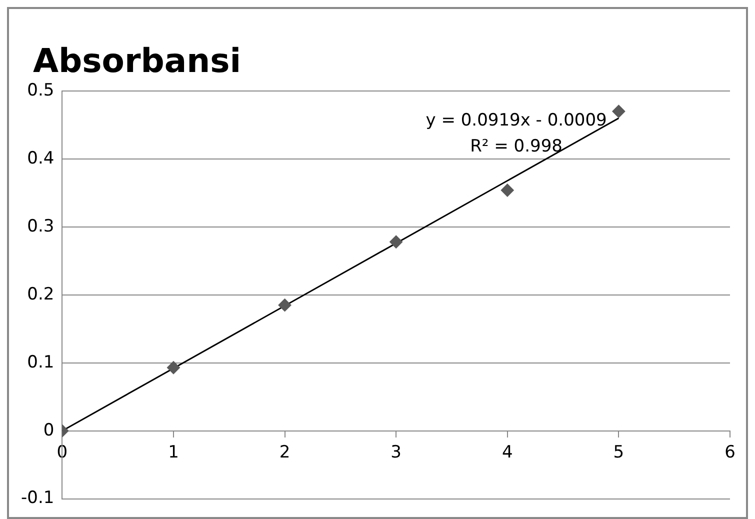 The width and height of the screenshot is (755, 519). Describe the element at coordinates (516, 120) in the screenshot. I see `annotation: y = 0.0919x - 0.0009` at that location.